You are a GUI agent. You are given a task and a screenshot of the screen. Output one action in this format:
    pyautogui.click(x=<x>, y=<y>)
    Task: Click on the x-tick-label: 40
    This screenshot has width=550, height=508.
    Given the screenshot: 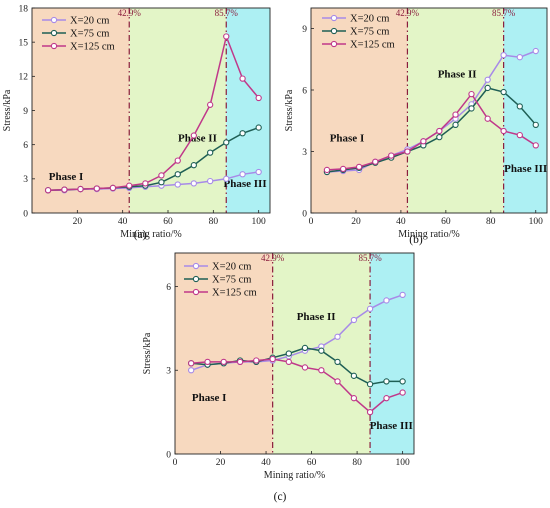 What is the action you would take?
    pyautogui.click(x=401, y=222)
    